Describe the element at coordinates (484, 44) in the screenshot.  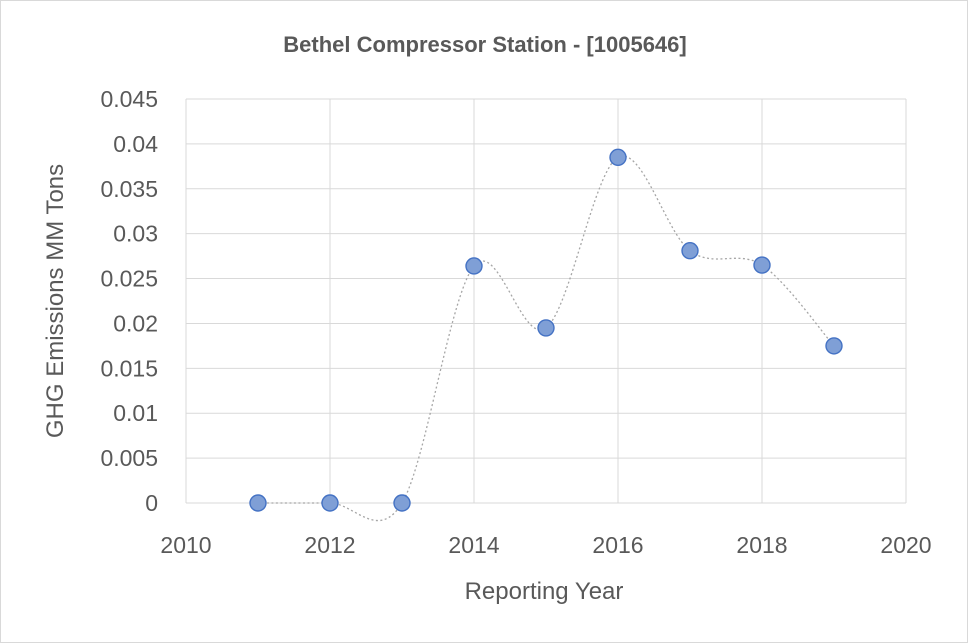
I see `chart-title: Bethel Compressor Station - [1005646]` at that location.